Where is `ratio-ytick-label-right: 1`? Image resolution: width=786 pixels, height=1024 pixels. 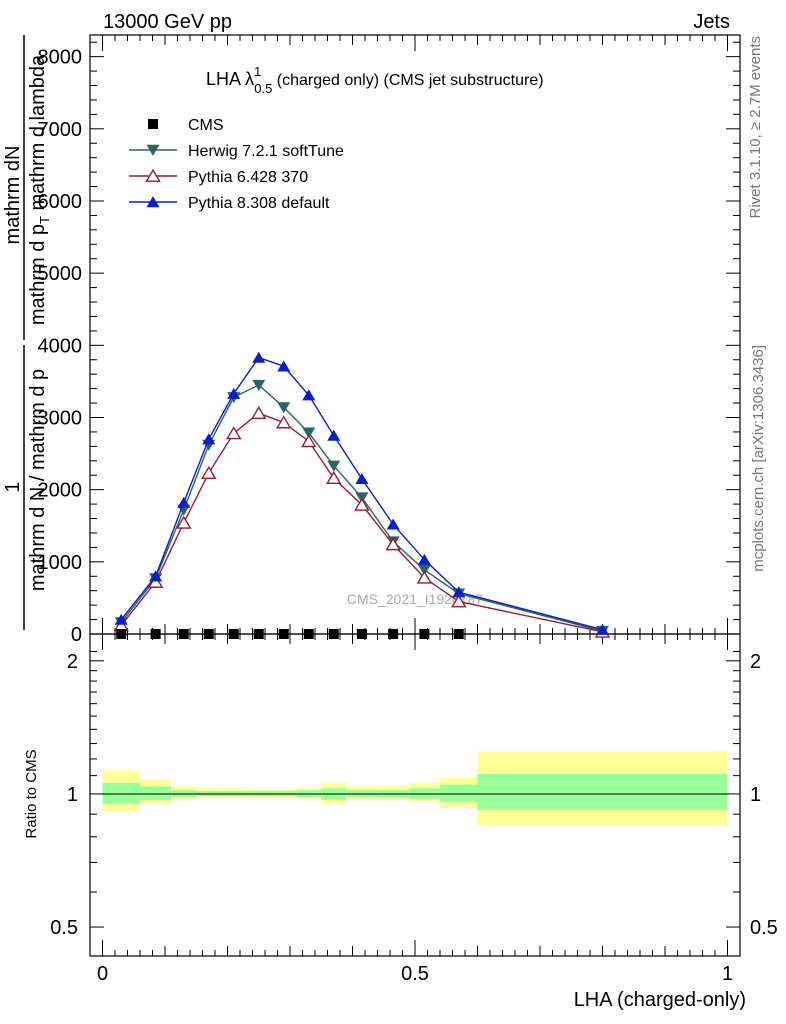 ratio-ytick-label-right: 1 is located at coordinates (755, 795).